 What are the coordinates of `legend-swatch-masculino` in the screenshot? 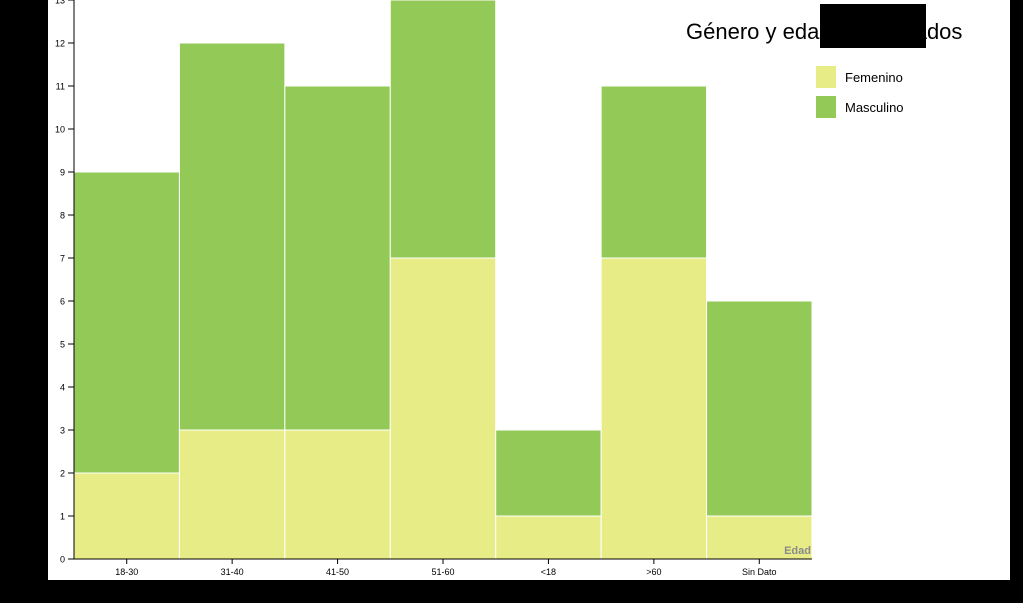 It's located at (826, 107).